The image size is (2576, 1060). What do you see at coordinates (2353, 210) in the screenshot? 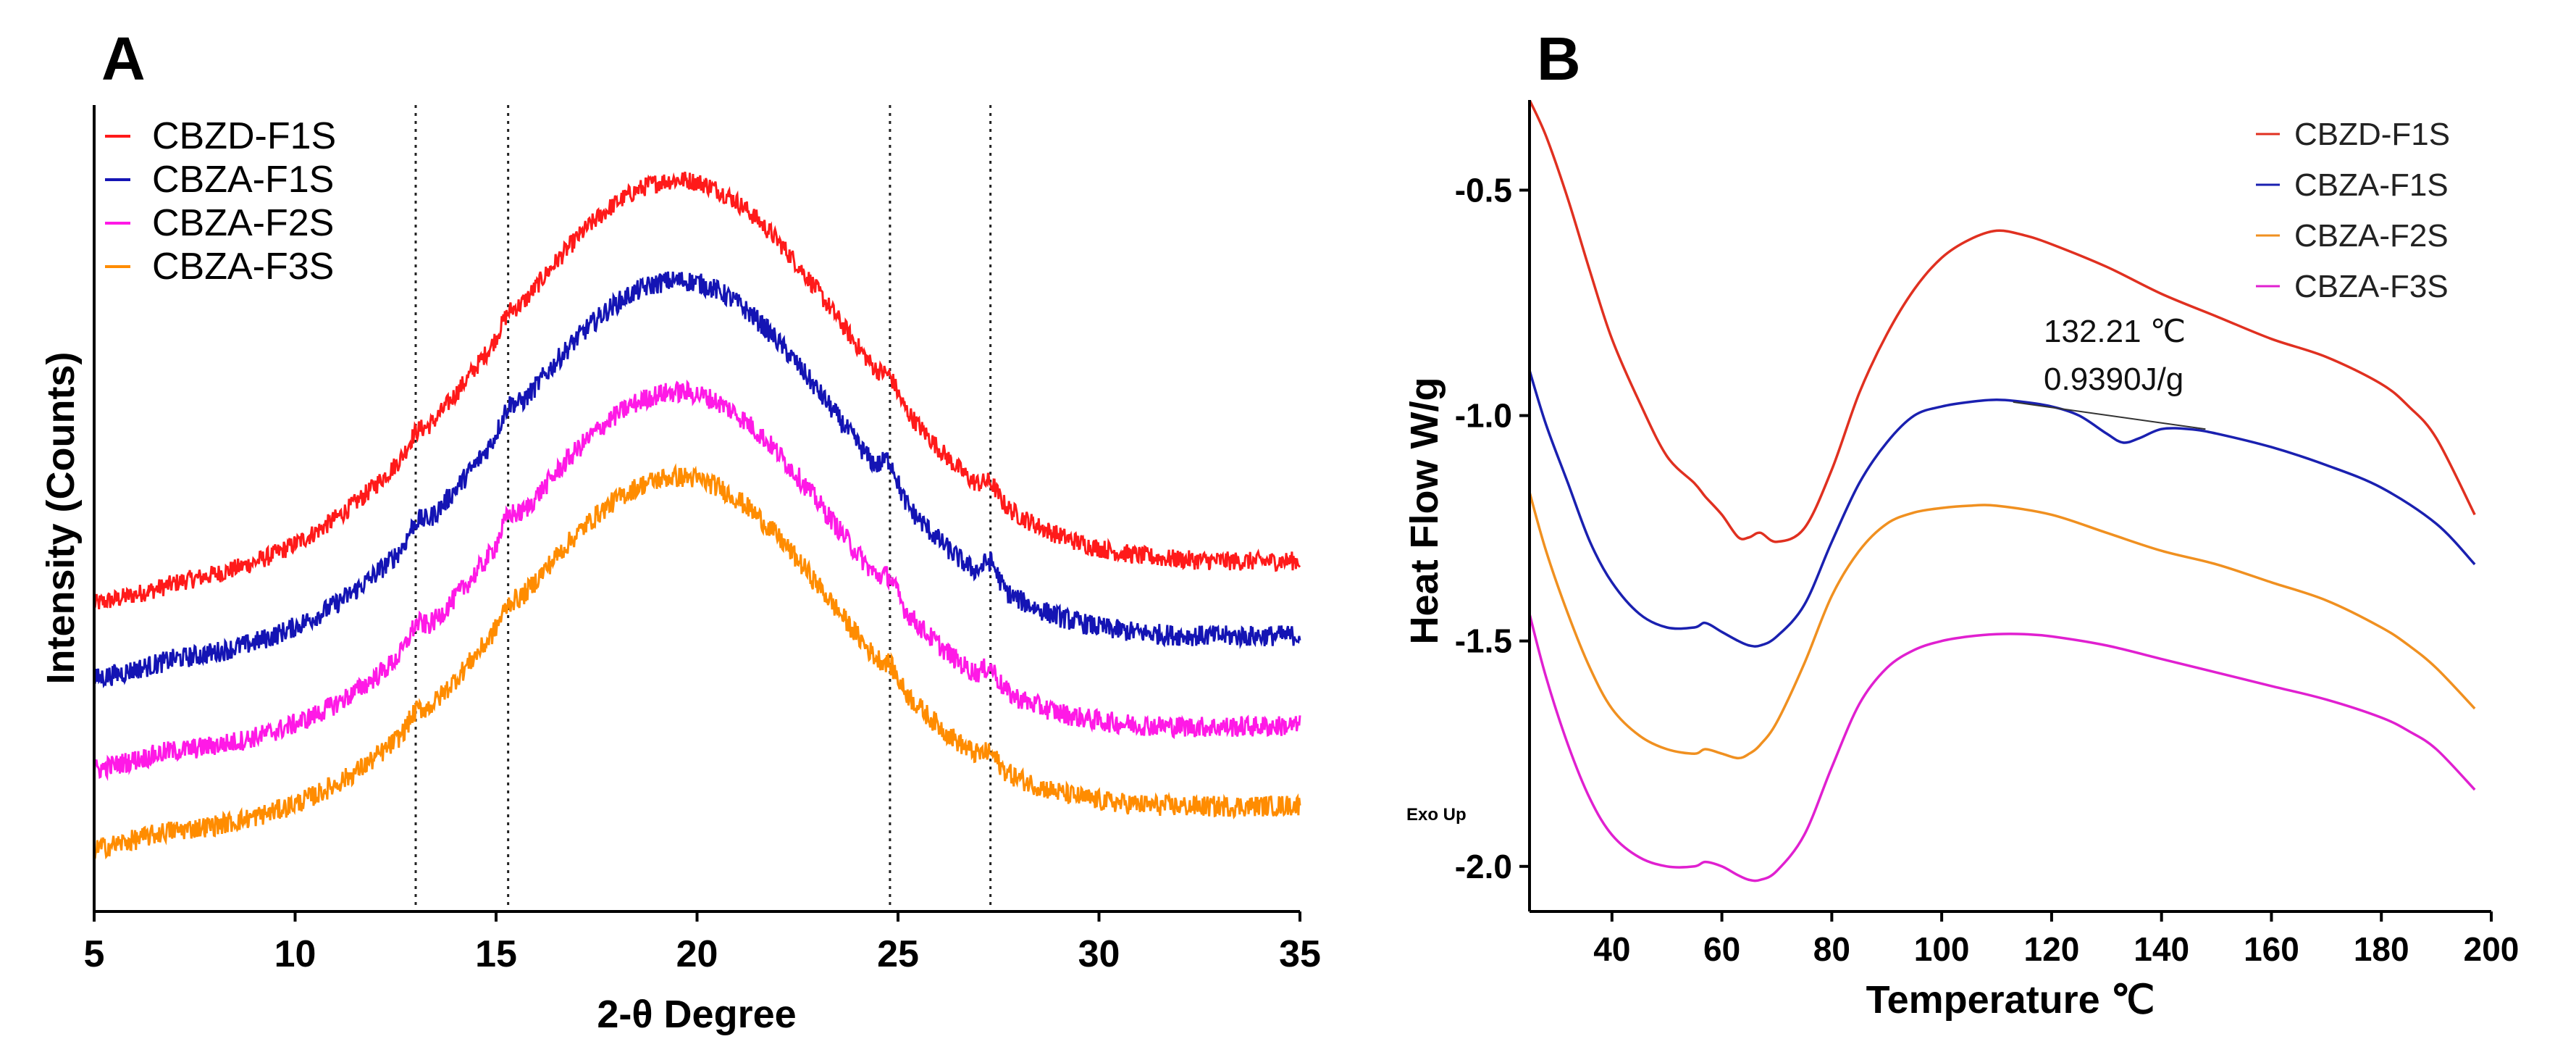
I see `panel-b-legend: CBZD-F1S CBZA-F1S CBZA-F2S CBZA-F3S` at bounding box center [2353, 210].